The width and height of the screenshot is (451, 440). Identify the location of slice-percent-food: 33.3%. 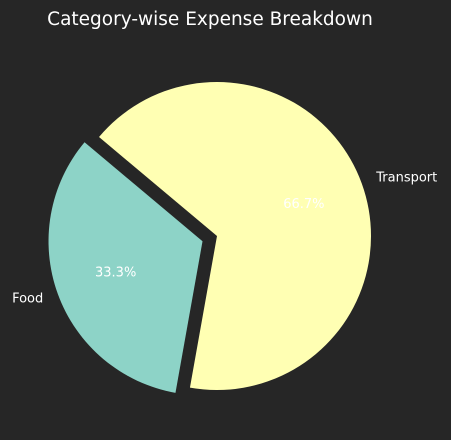
(115, 272).